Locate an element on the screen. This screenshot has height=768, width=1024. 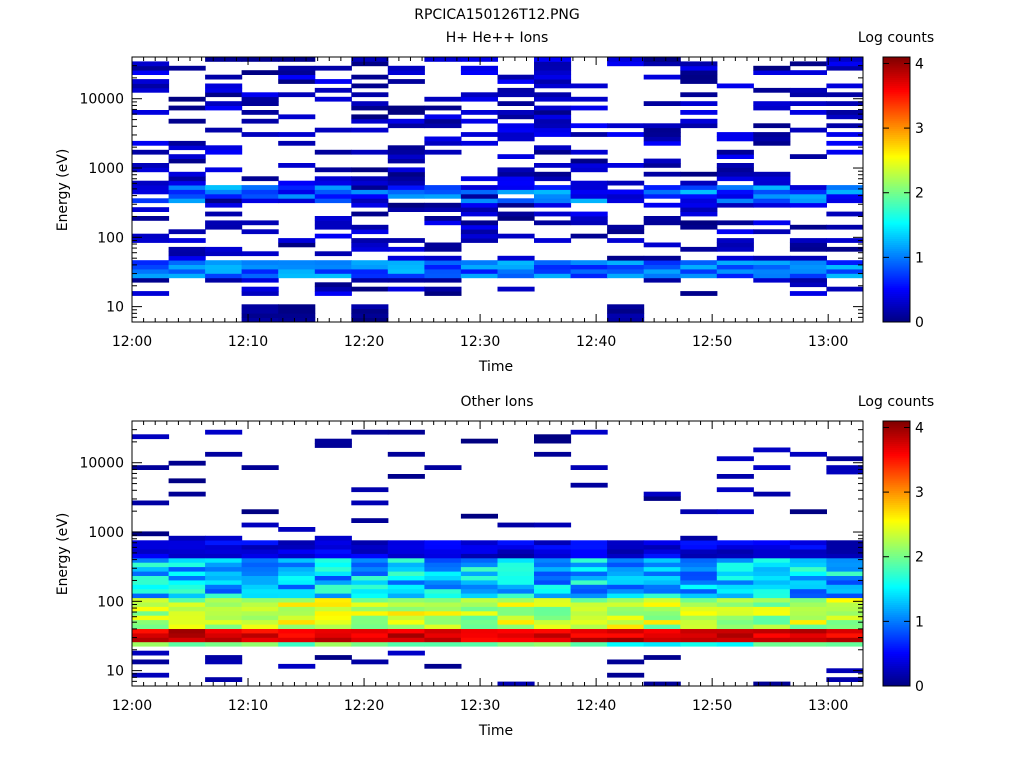
colorbar-label: Log counts is located at coordinates (896, 402).